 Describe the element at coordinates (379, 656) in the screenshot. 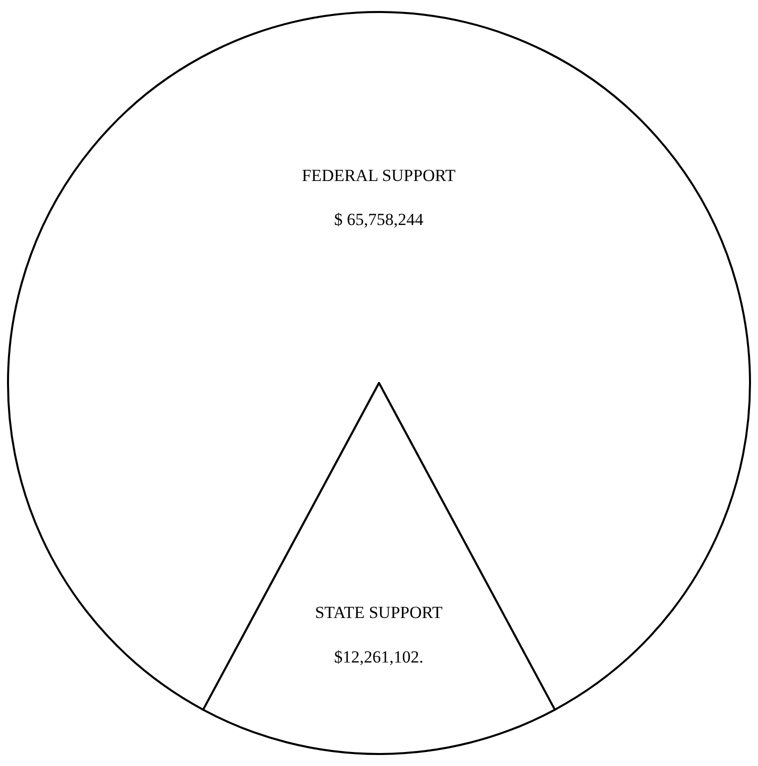

I see `data-label: $12,261,102.` at that location.